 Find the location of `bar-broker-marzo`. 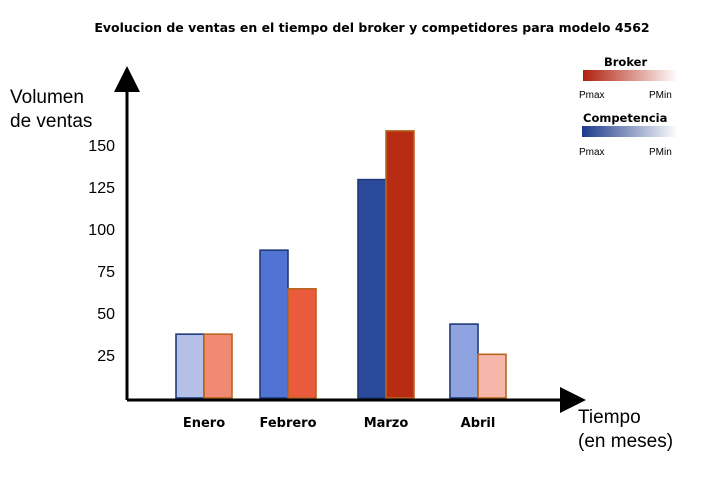

bar-broker-marzo is located at coordinates (400, 264).